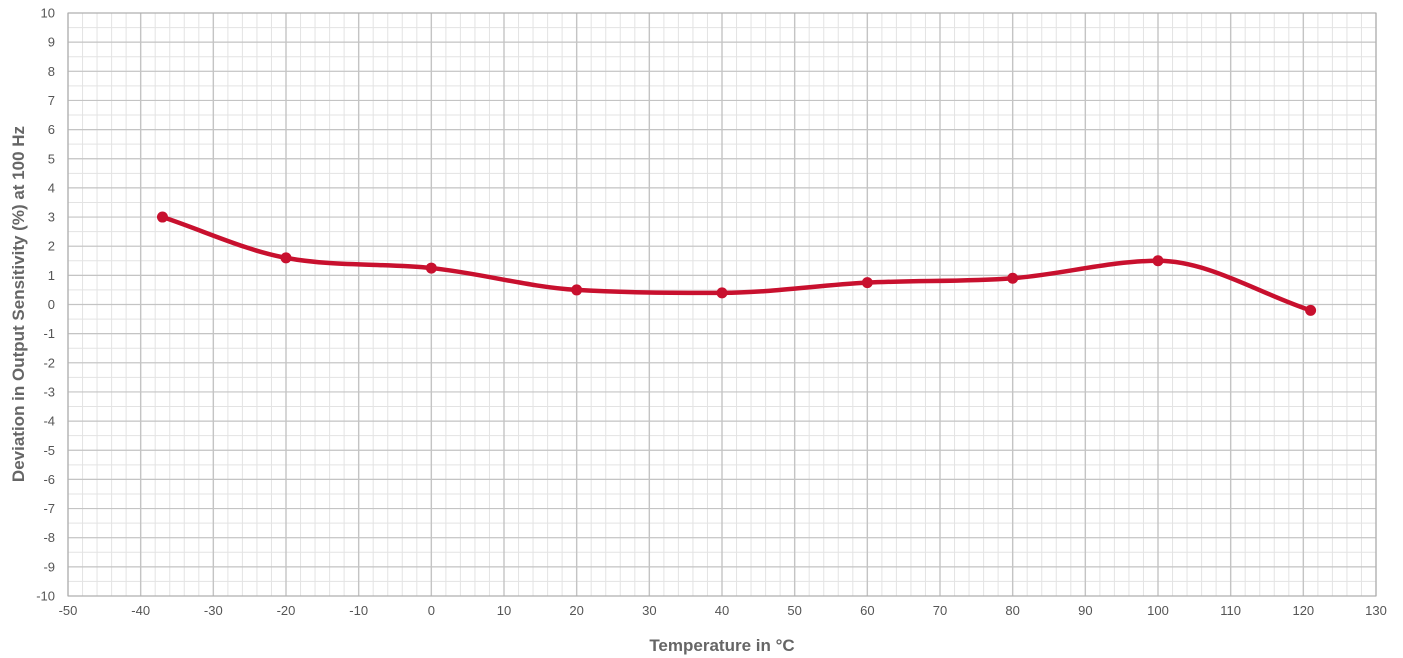 The width and height of the screenshot is (1403, 658). I want to click on y-tick-label: 4, so click(51, 187).